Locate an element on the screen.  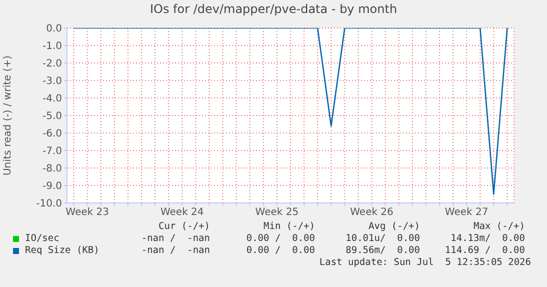
y-tick-label: -5.0 is located at coordinates (52, 116).